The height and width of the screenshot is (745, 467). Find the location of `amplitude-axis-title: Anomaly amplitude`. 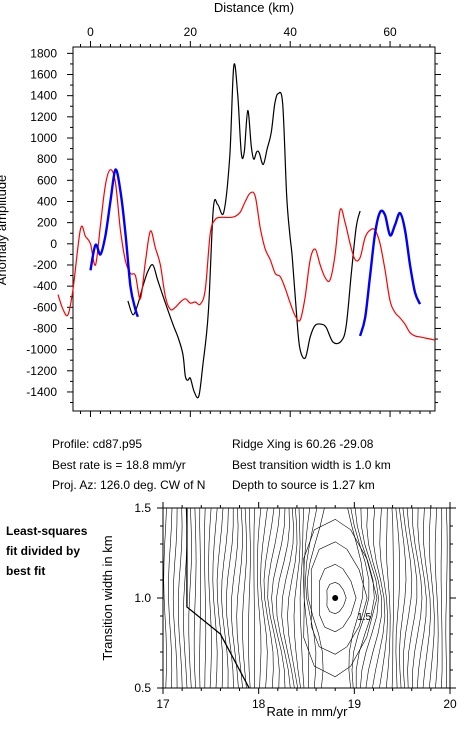

amplitude-axis-title: Anomaly amplitude is located at coordinates (4, 230).